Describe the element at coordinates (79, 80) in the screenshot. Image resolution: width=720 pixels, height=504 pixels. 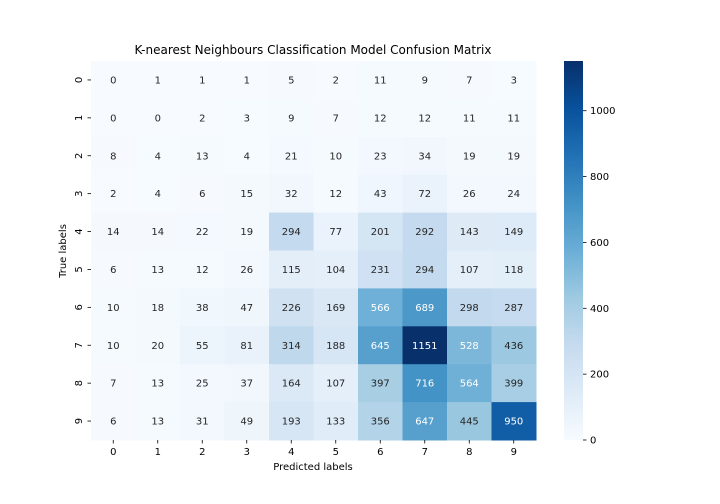
I see `y-tick-label: 0` at that location.